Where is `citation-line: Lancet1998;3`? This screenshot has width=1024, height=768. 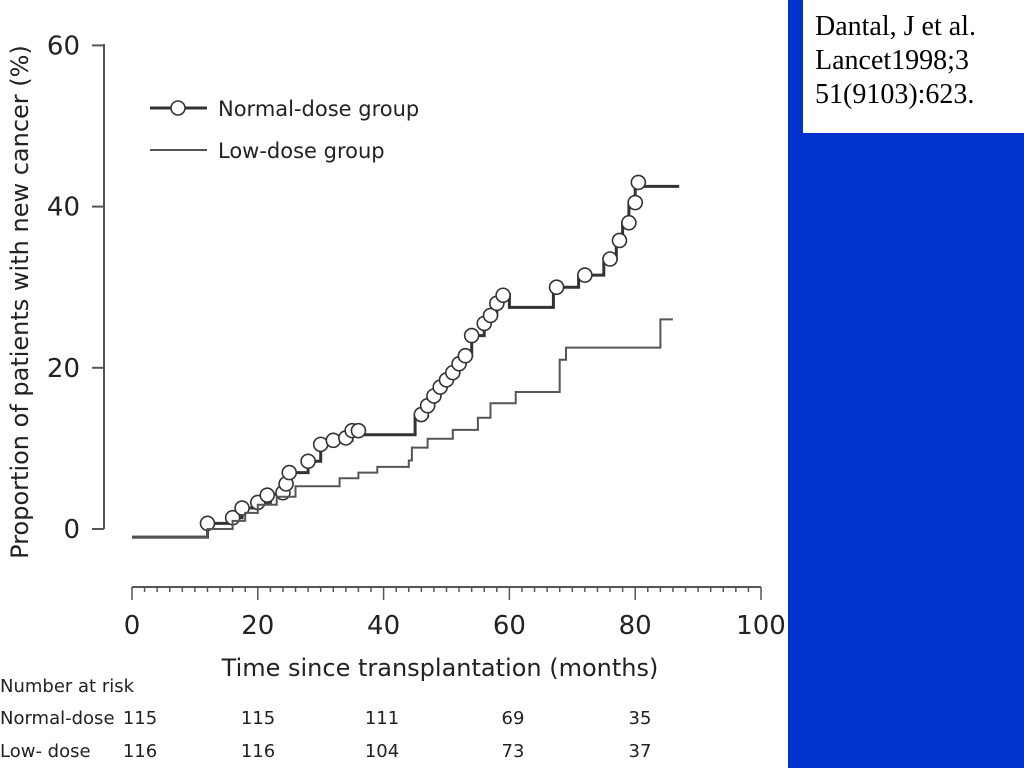 citation-line: Lancet1998;3 is located at coordinates (892, 60).